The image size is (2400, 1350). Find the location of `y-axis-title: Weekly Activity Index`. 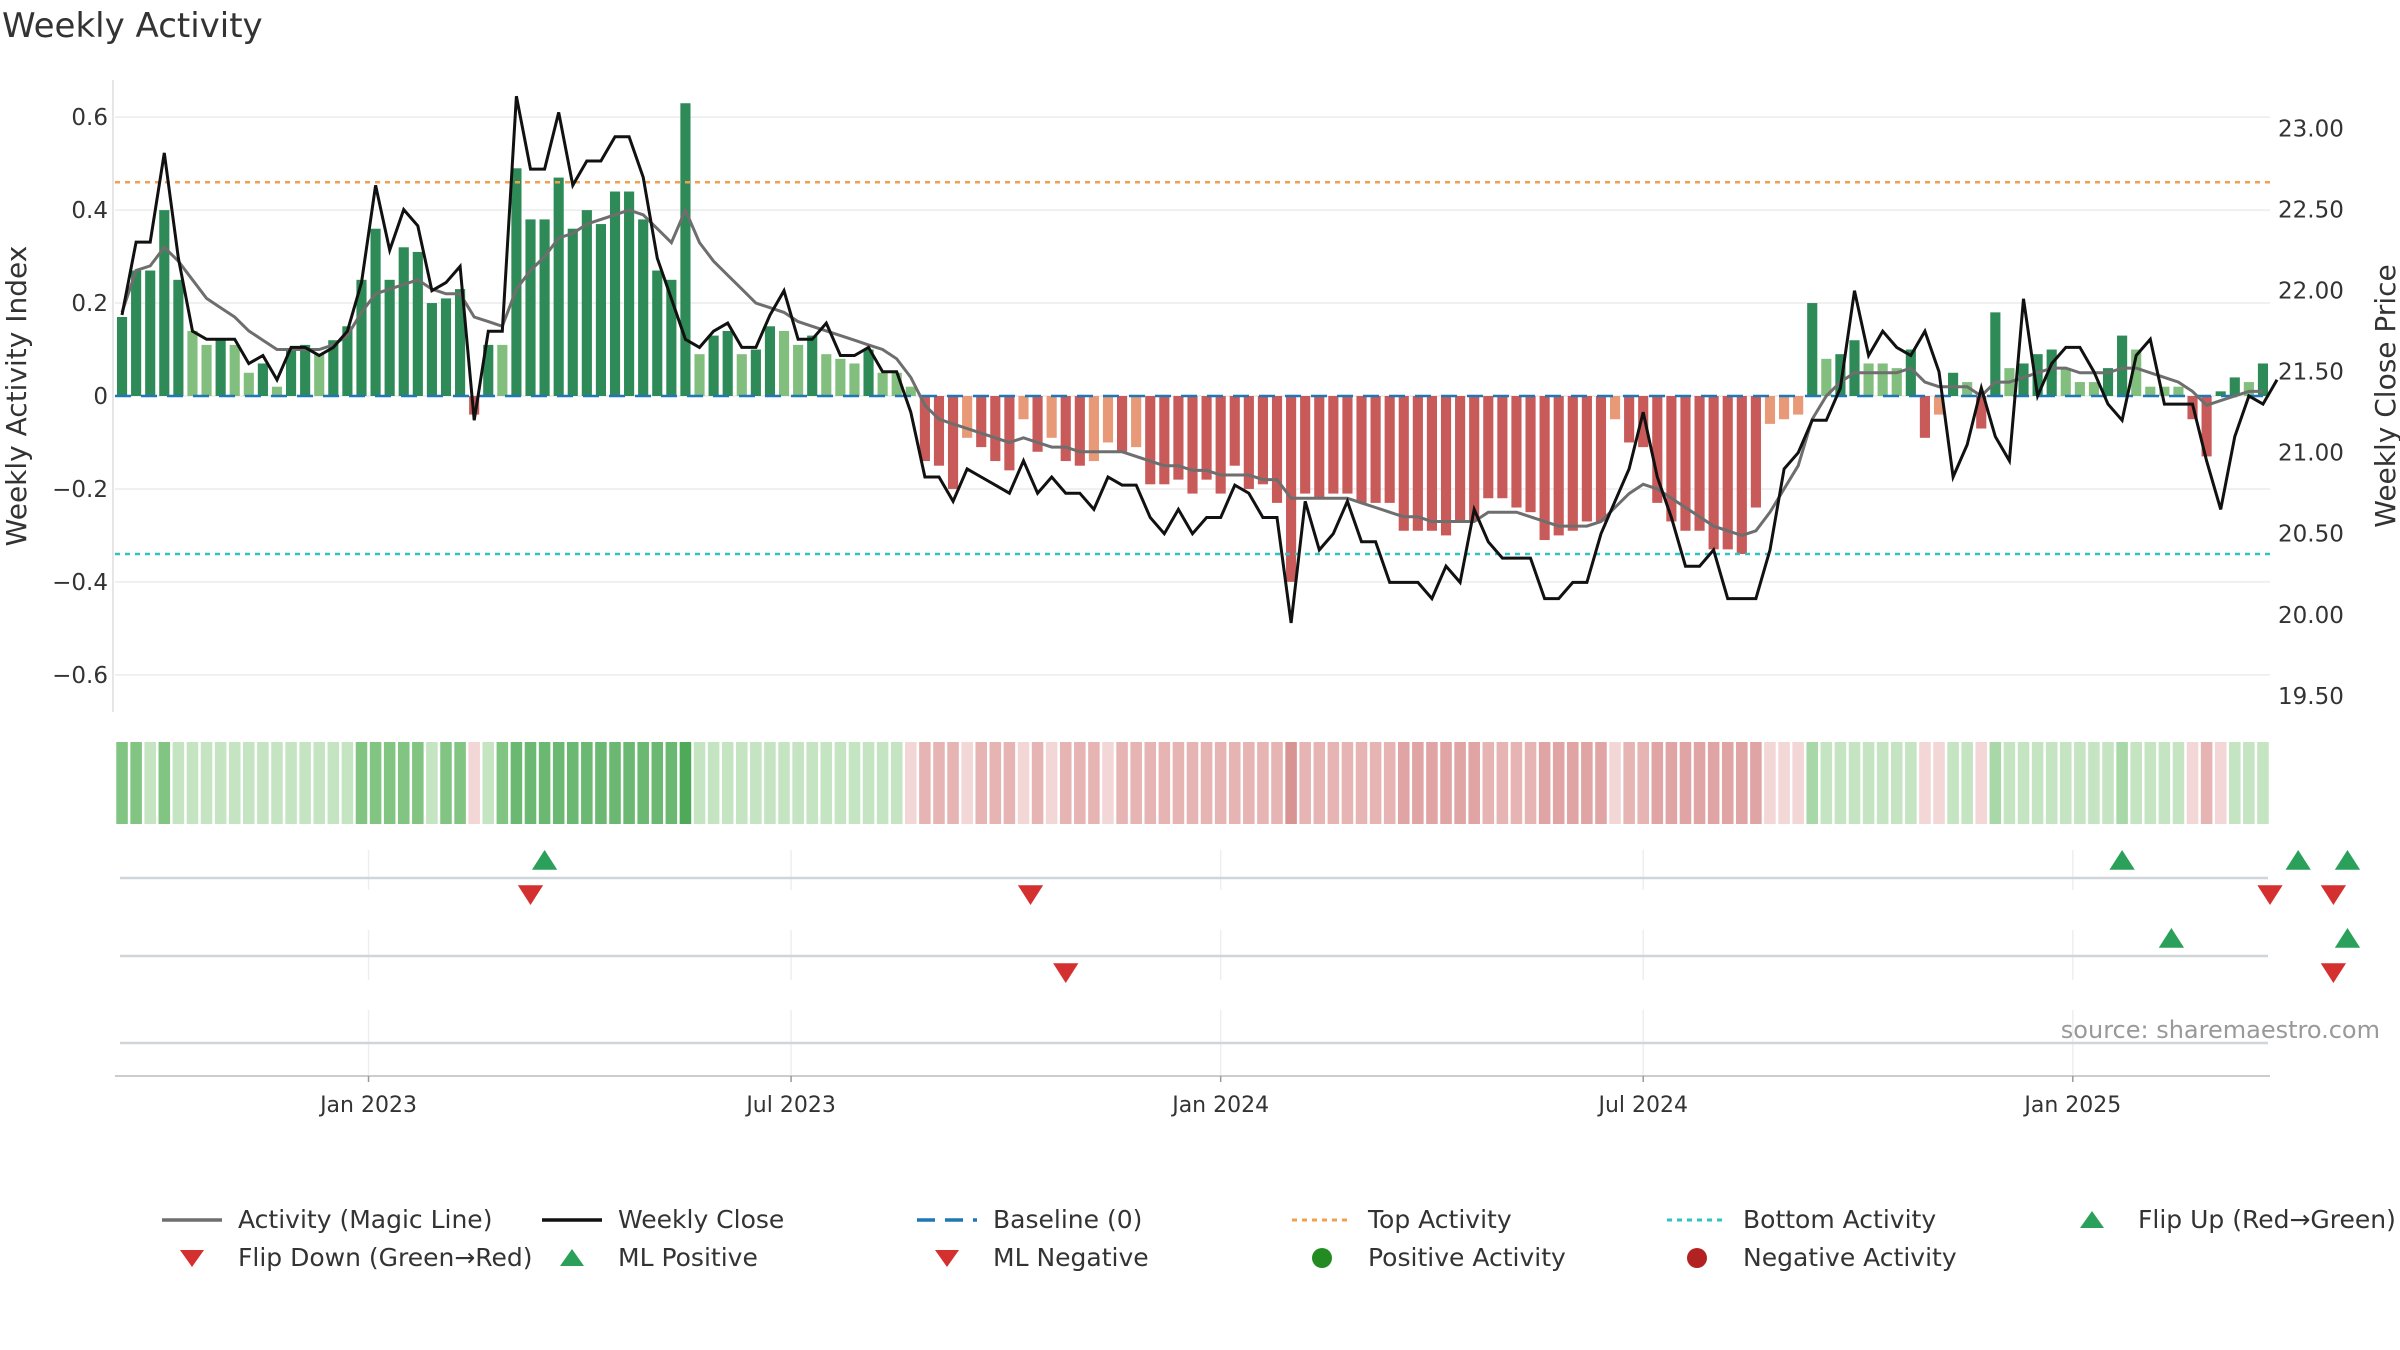

y-axis-title: Weekly Activity Index is located at coordinates (16, 396).